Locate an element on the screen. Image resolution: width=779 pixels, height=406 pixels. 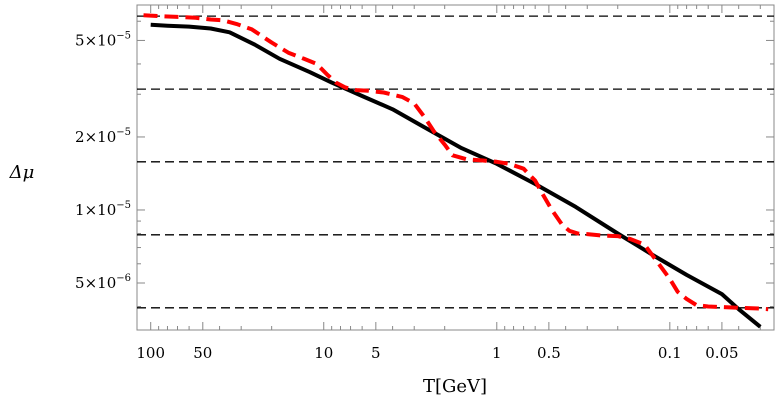
y-tick-label: 5×10⁻⁵ is located at coordinates (103, 39).